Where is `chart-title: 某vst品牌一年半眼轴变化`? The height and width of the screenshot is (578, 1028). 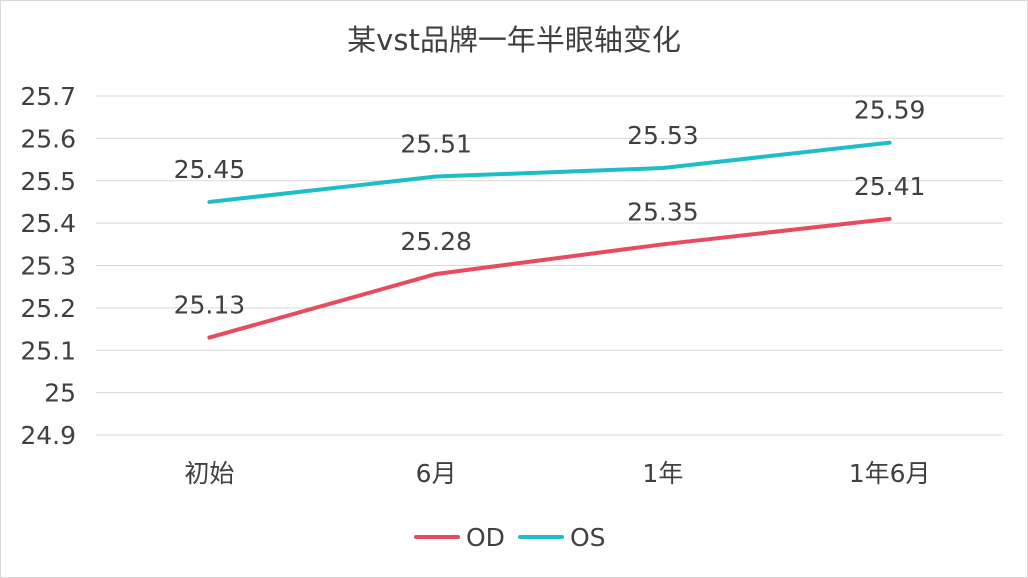 chart-title: 某vst品牌一年半眼轴变化 is located at coordinates (514, 40).